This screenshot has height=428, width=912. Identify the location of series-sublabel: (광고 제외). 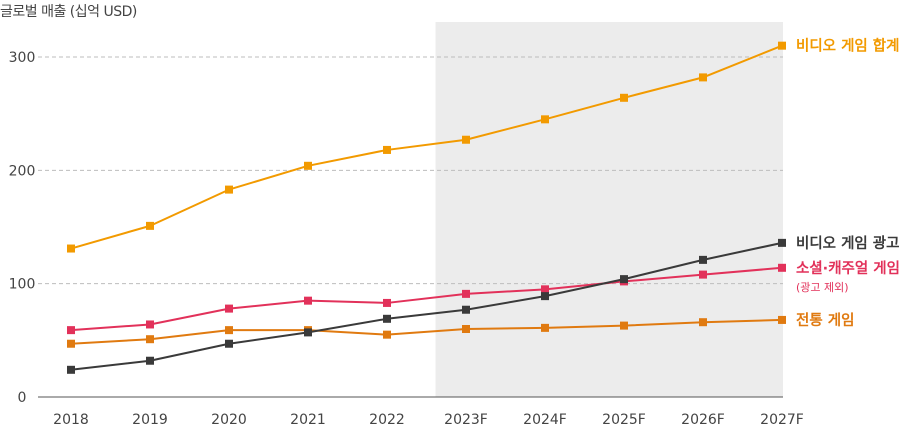
(822, 287).